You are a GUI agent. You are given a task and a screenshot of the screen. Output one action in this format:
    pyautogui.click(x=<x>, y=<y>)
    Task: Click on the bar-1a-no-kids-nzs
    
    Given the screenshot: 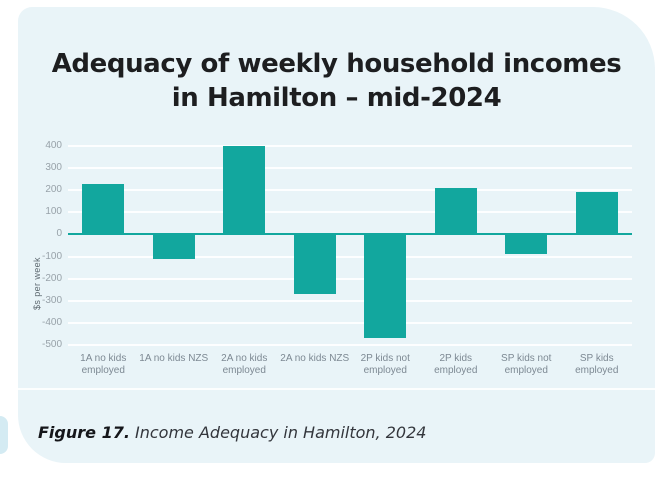 What is the action you would take?
    pyautogui.click(x=173, y=246)
    